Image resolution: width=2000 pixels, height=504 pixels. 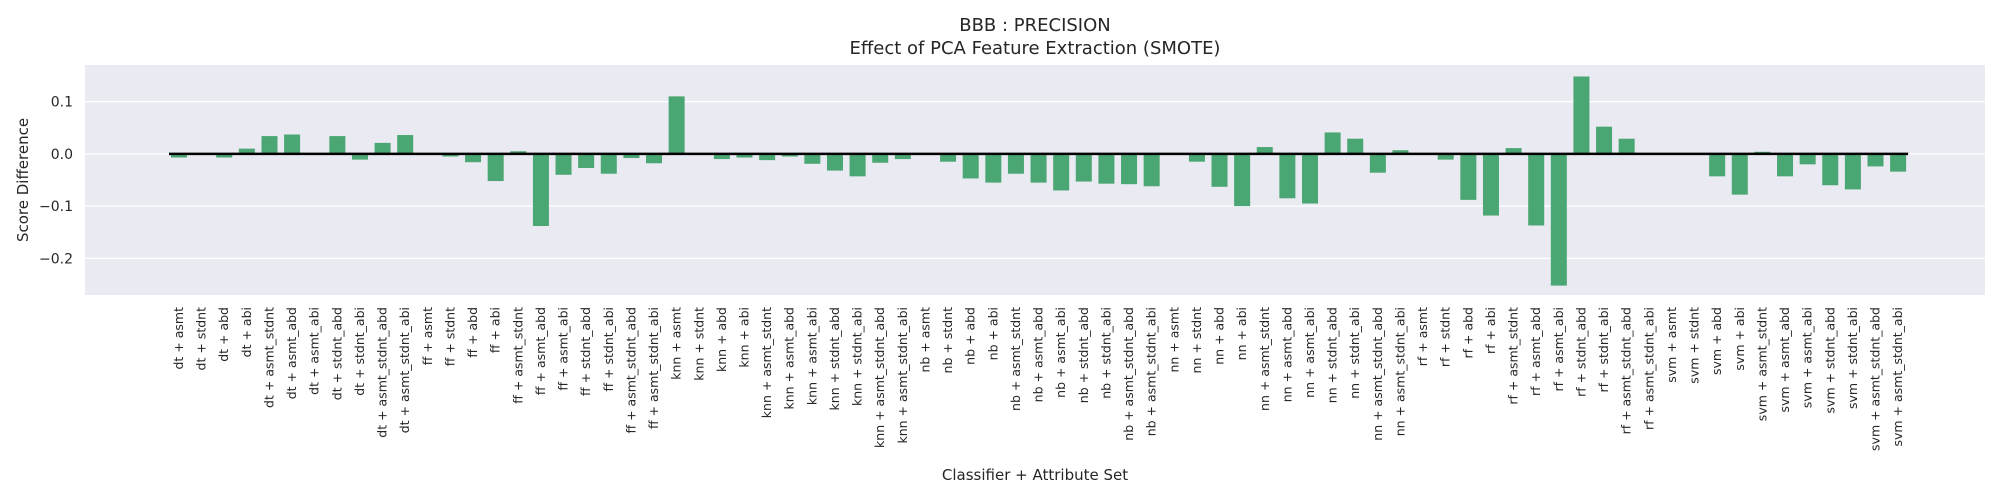 I want to click on x-tick-label: rf + asmt_abi, so click(x=1558, y=349).